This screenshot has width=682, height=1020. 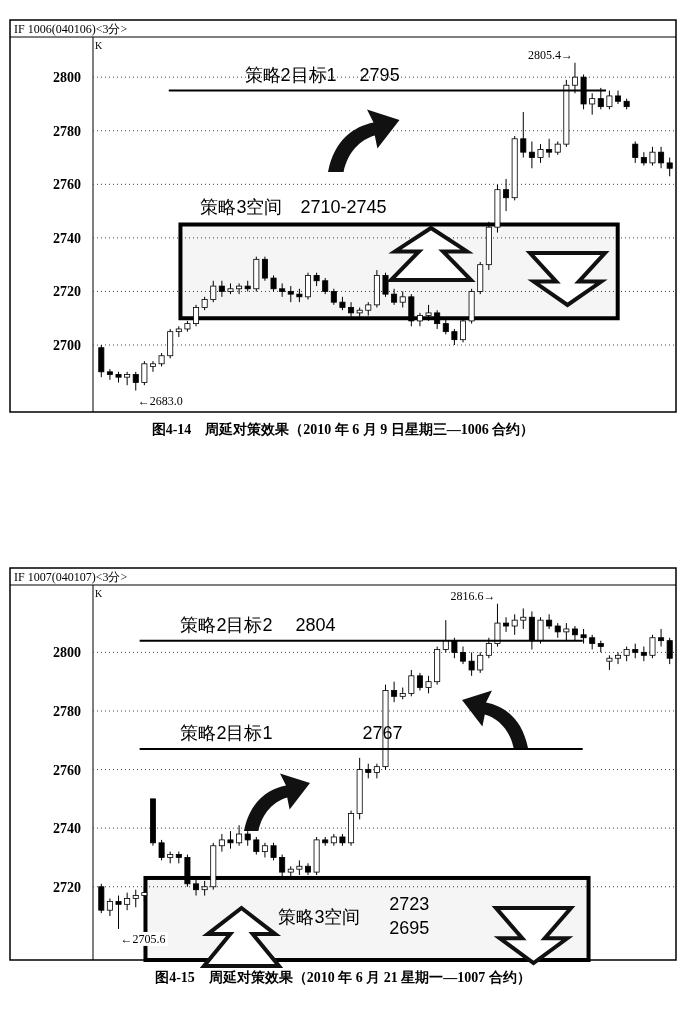 I want to click on annotation: ←2705.6, so click(x=143, y=938).